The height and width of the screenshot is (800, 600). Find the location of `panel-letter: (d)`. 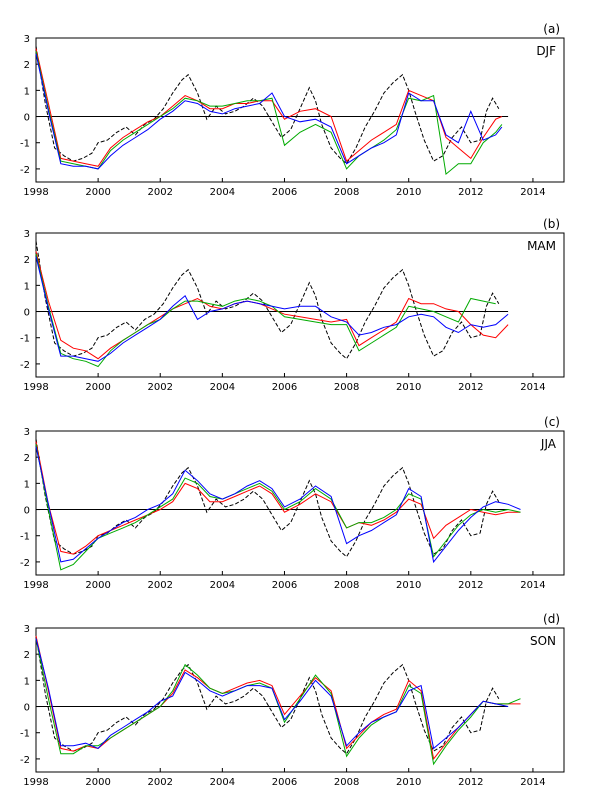

panel-letter: (d) is located at coordinates (551, 619).